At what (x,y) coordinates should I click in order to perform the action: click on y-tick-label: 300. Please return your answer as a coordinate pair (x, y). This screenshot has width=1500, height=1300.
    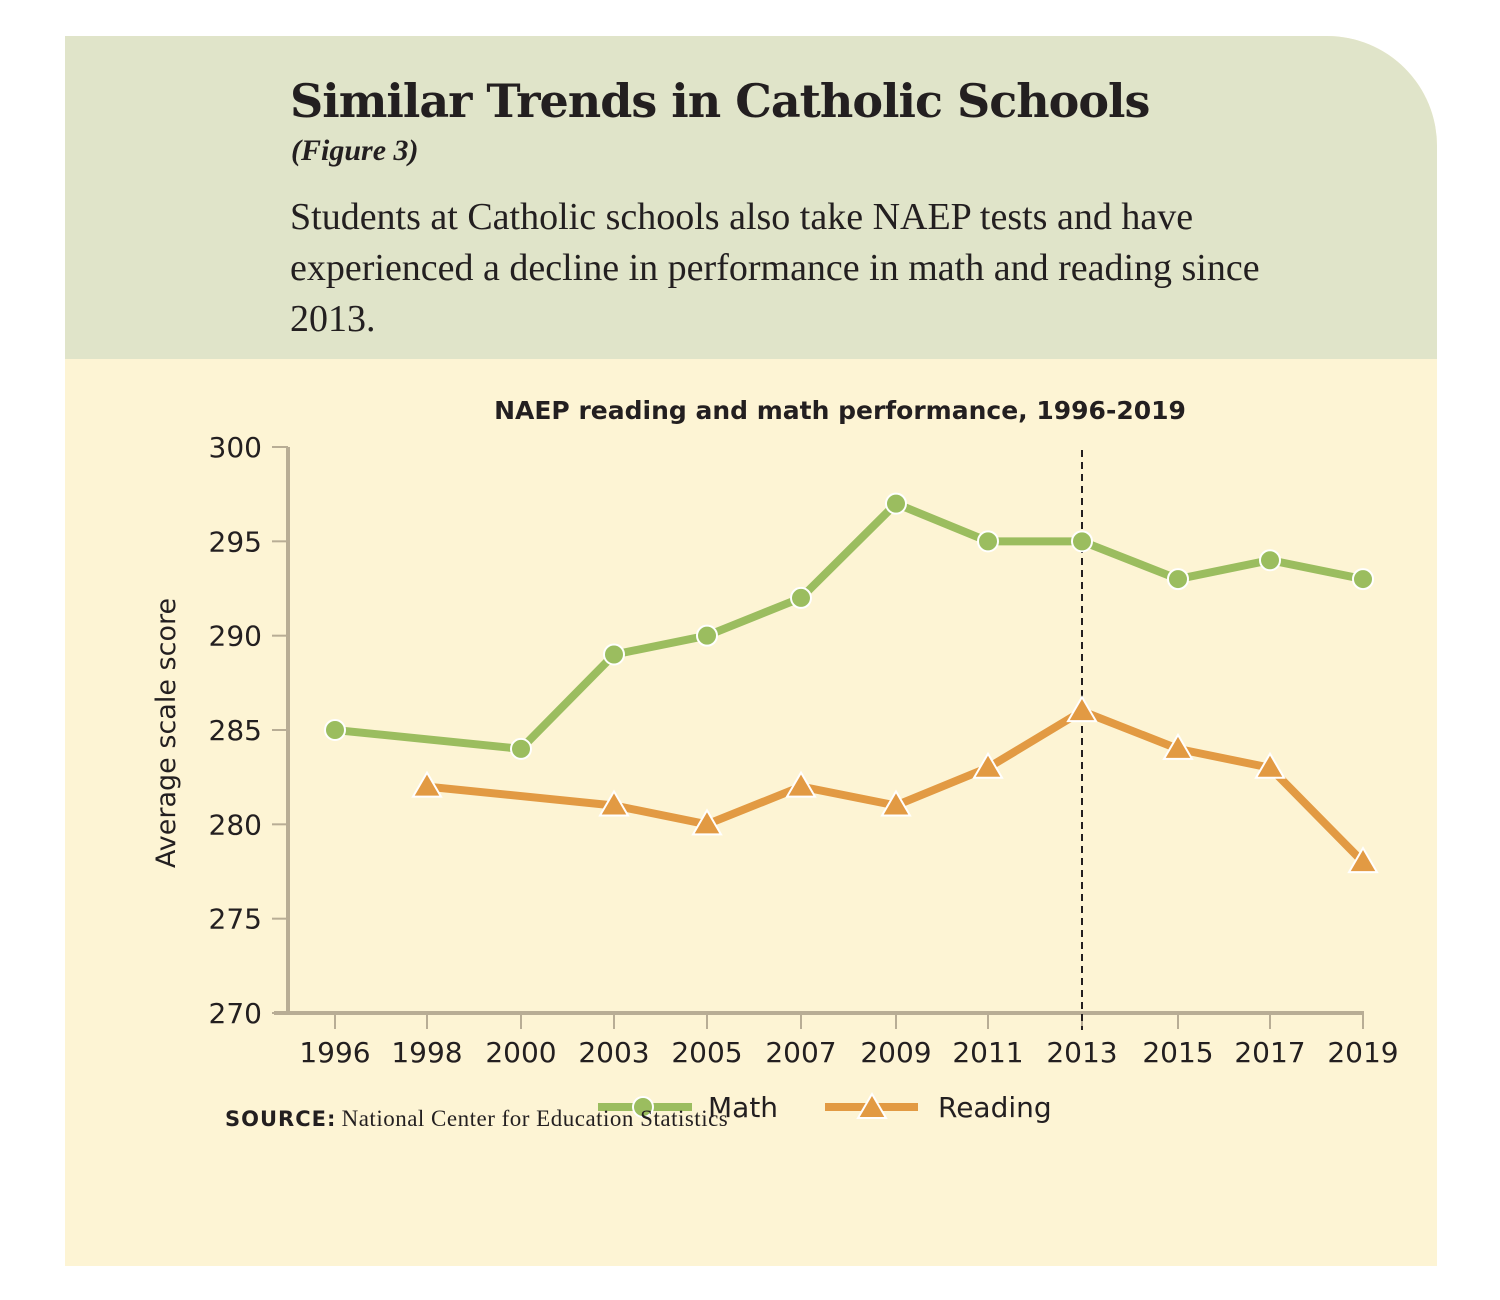
    Looking at the image, I should click on (235, 447).